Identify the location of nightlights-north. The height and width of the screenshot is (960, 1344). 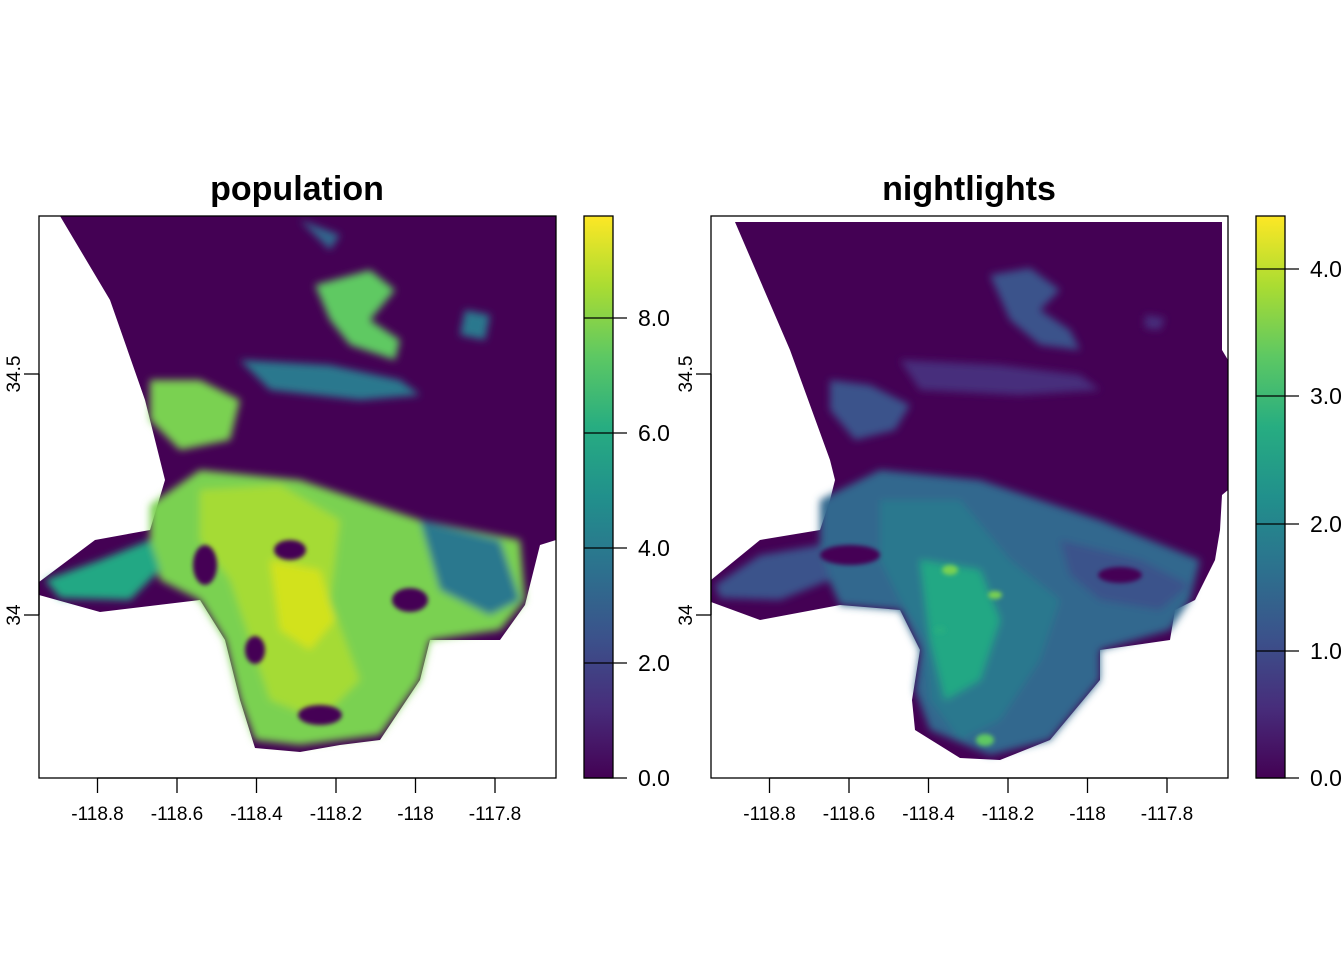
(997, 354).